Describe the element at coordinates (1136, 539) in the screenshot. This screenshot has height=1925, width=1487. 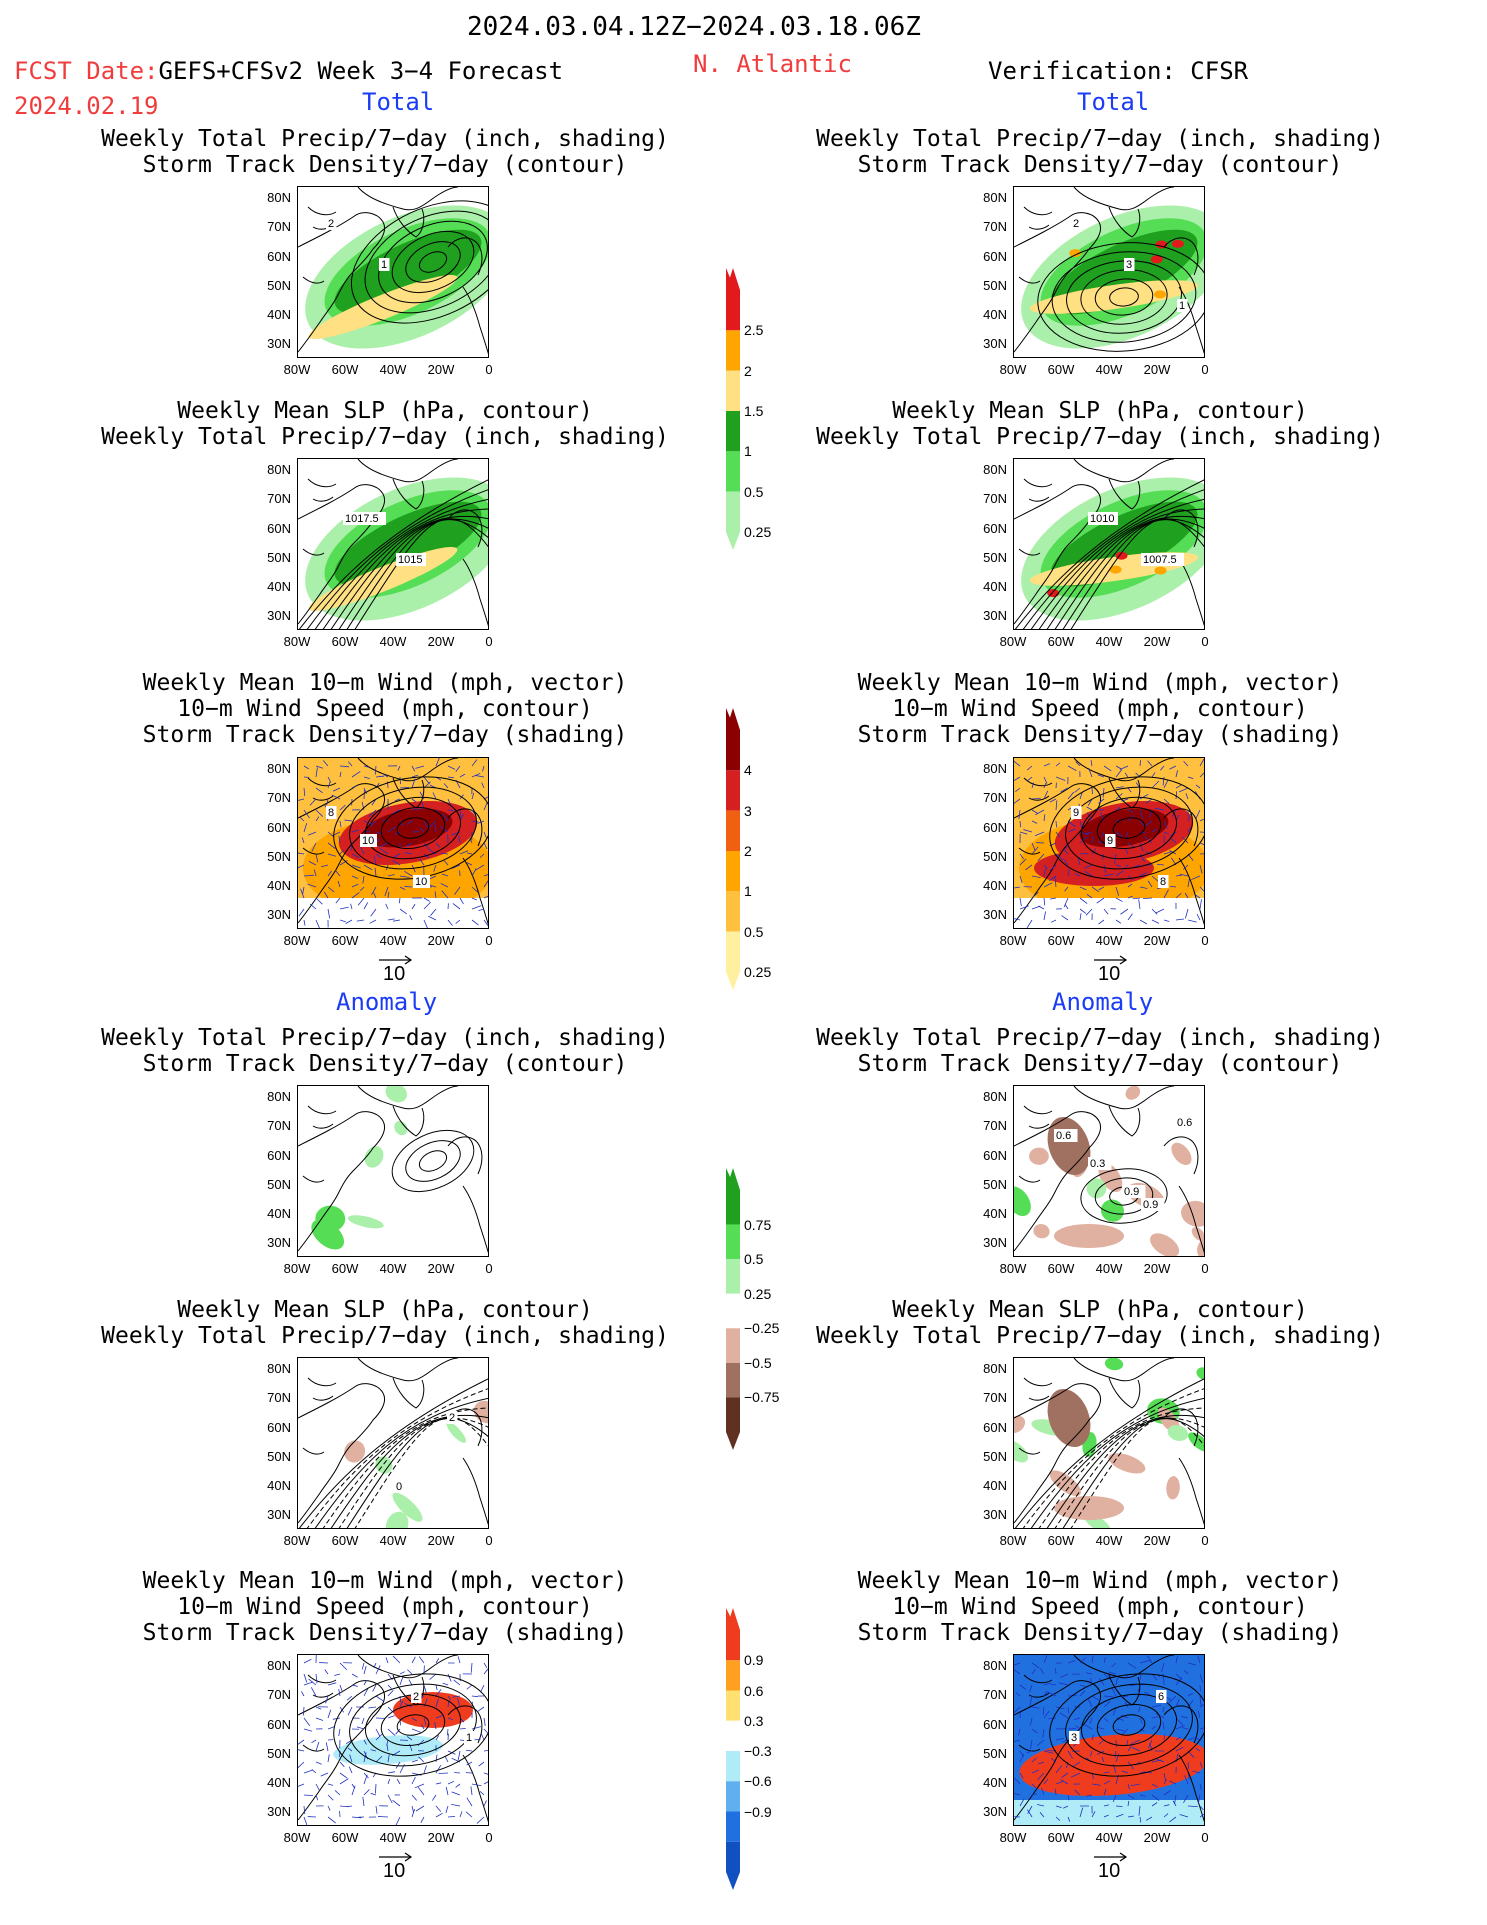
I see `contour-labels: 1010 1007.5` at that location.